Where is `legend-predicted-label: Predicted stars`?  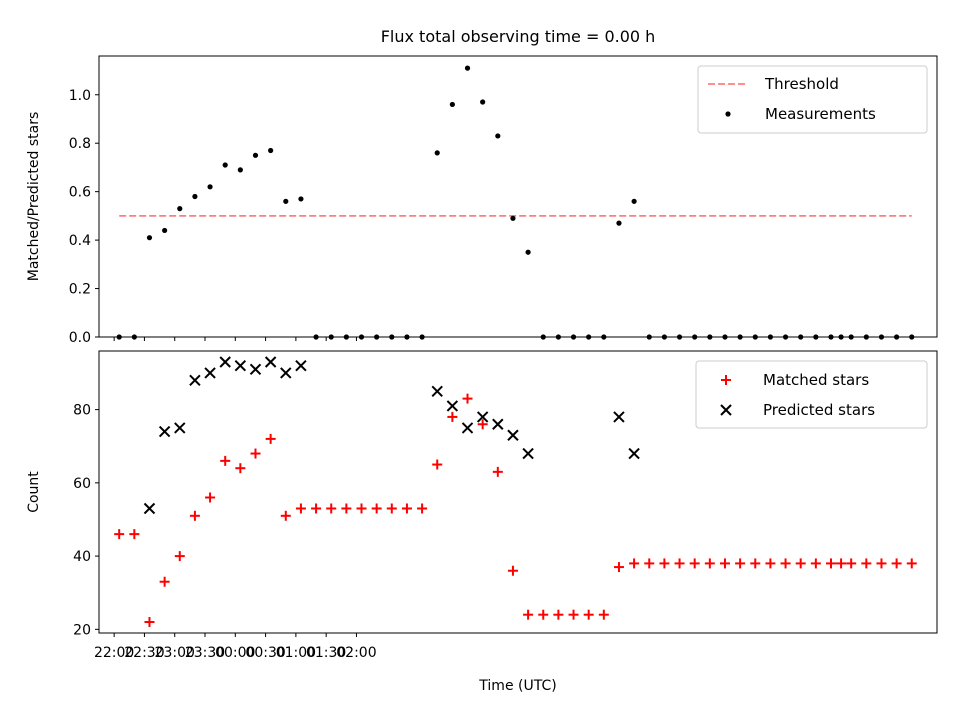 legend-predicted-label: Predicted stars is located at coordinates (819, 410).